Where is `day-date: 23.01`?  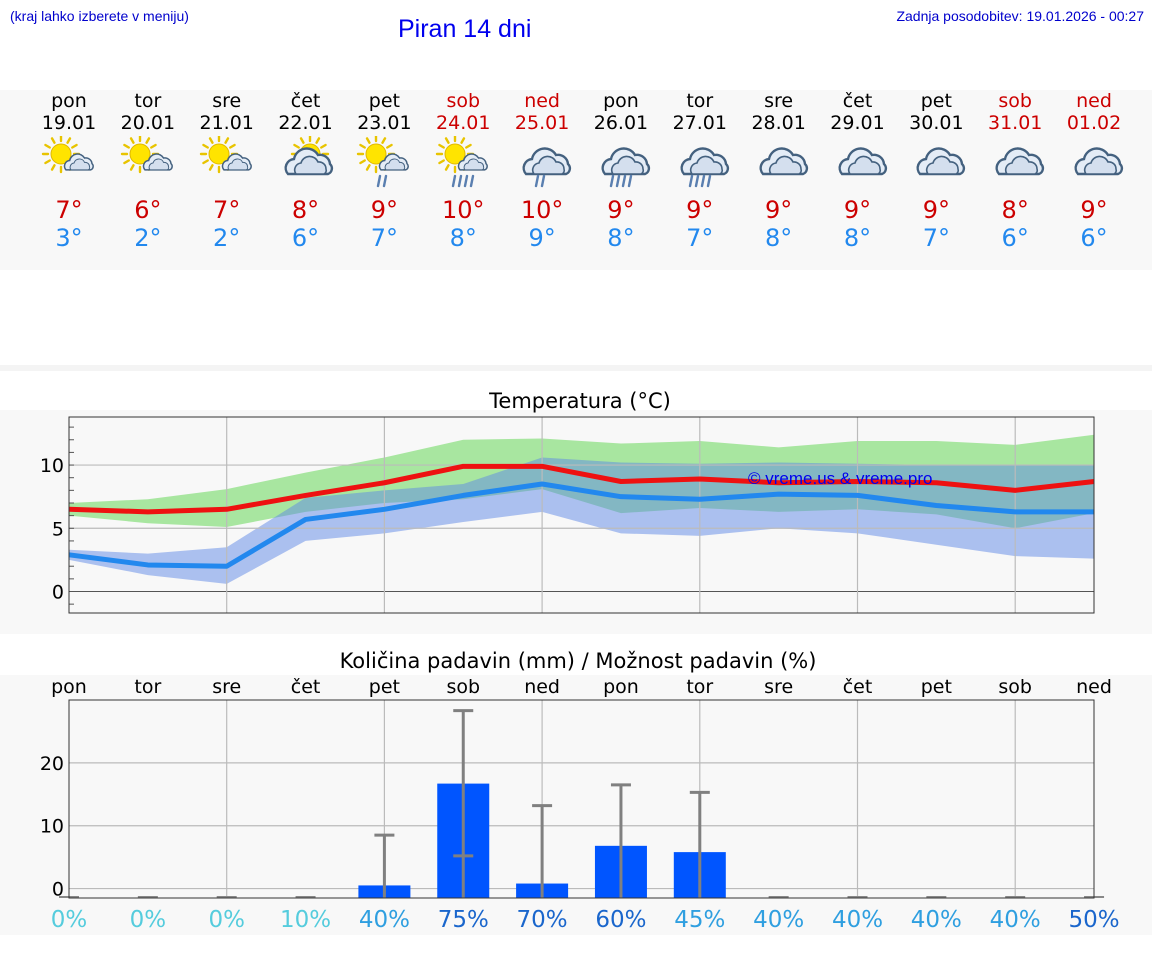
day-date: 23.01 is located at coordinates (384, 123).